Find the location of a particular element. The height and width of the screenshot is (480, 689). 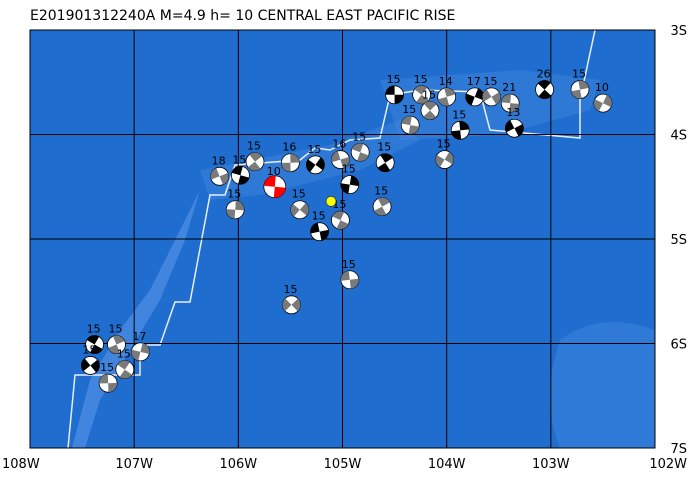

epicenter is located at coordinates (331, 201).